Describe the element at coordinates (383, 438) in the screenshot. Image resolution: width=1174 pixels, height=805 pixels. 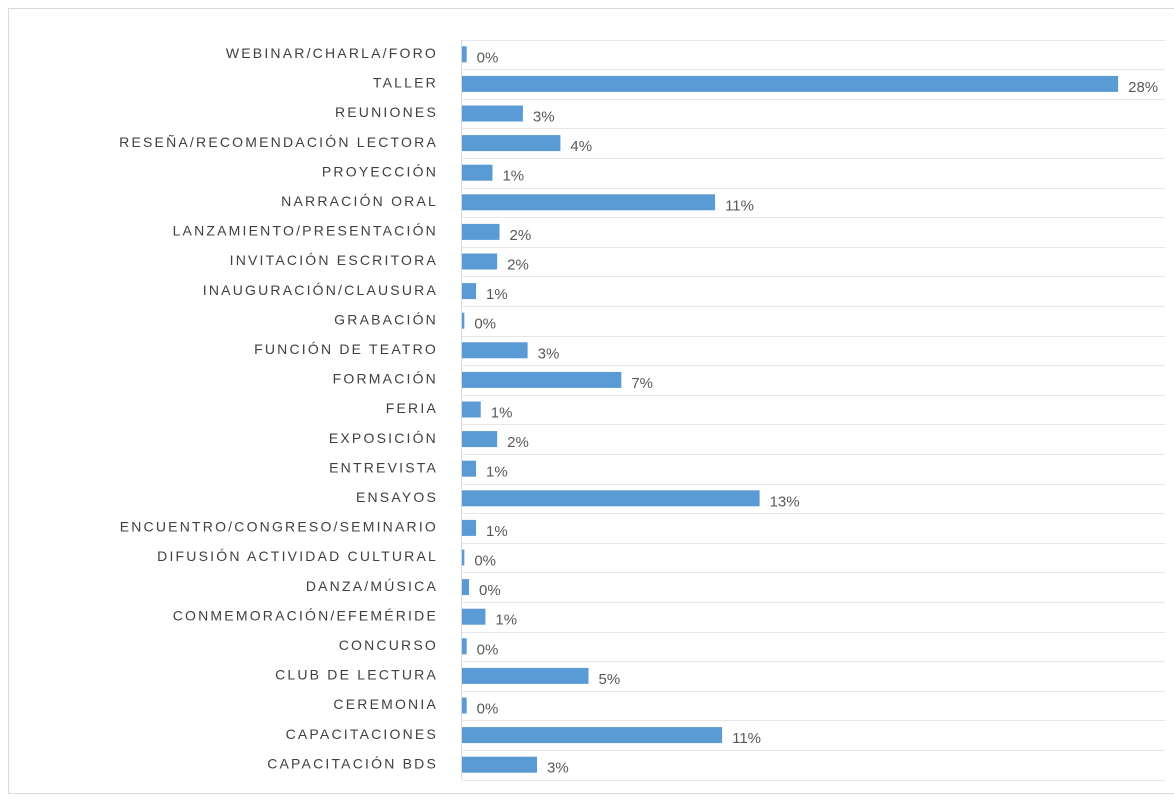
I see `y-tick-label: EXPOSICIÓN` at that location.